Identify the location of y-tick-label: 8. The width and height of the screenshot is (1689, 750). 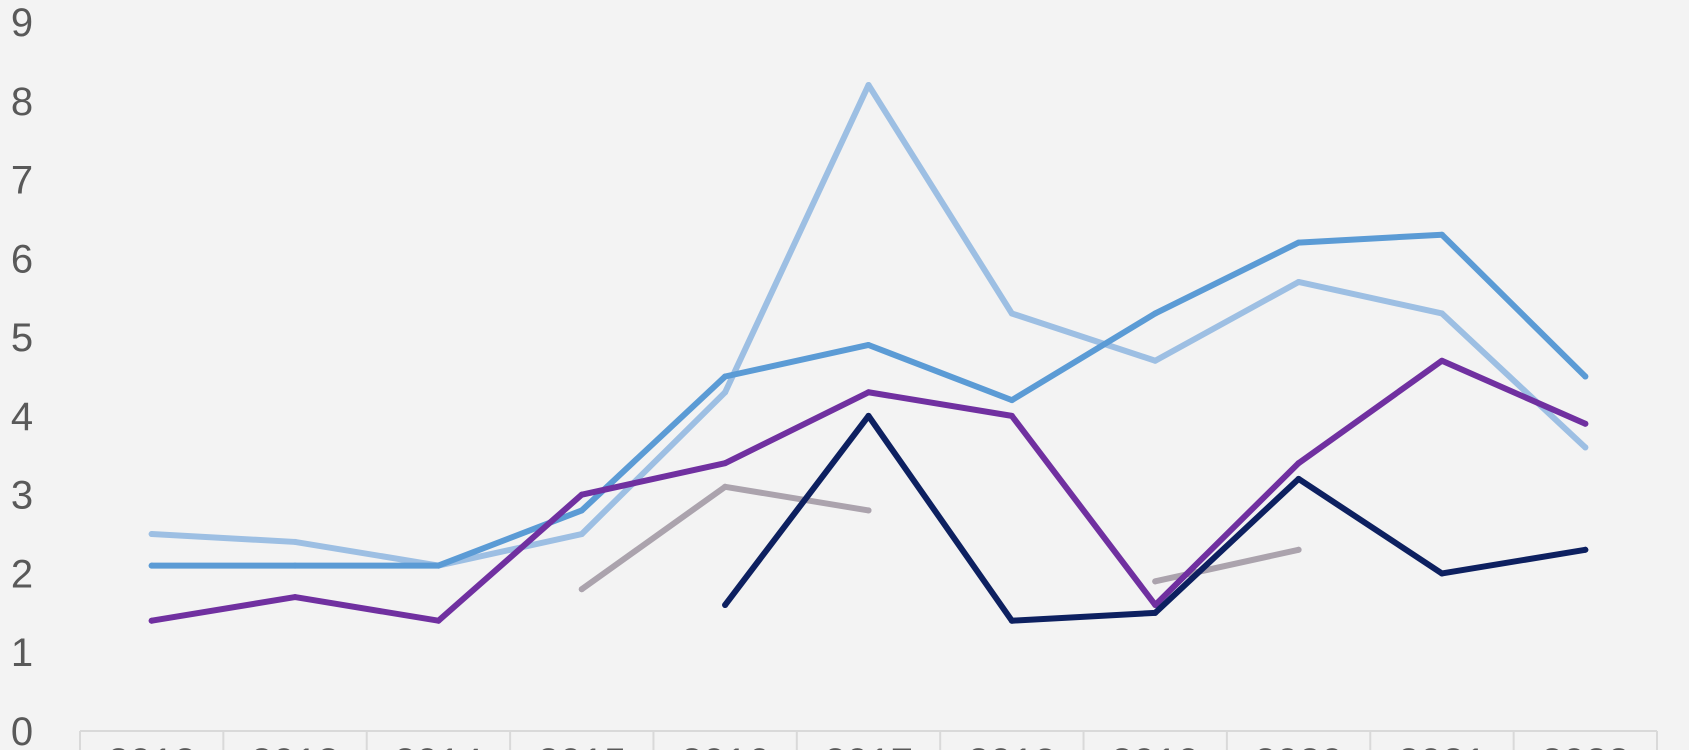
(22, 102).